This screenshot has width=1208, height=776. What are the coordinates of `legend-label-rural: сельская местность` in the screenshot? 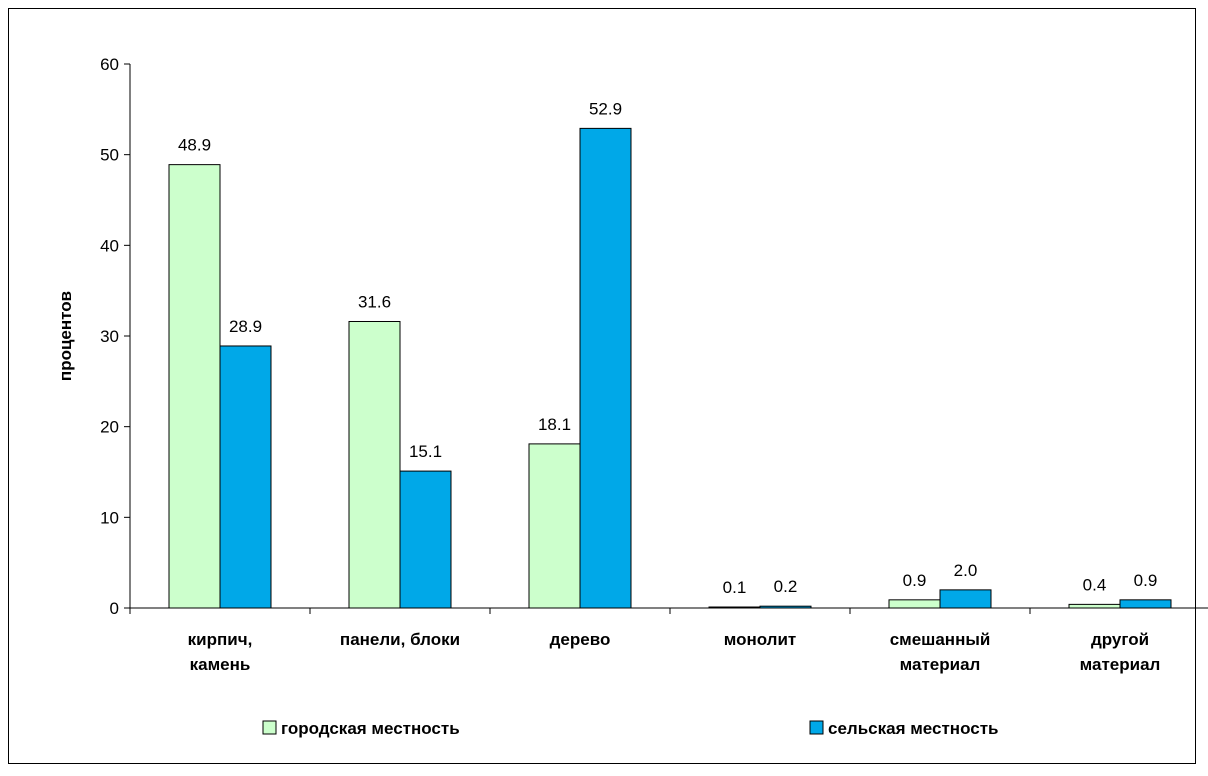 It's located at (913, 728).